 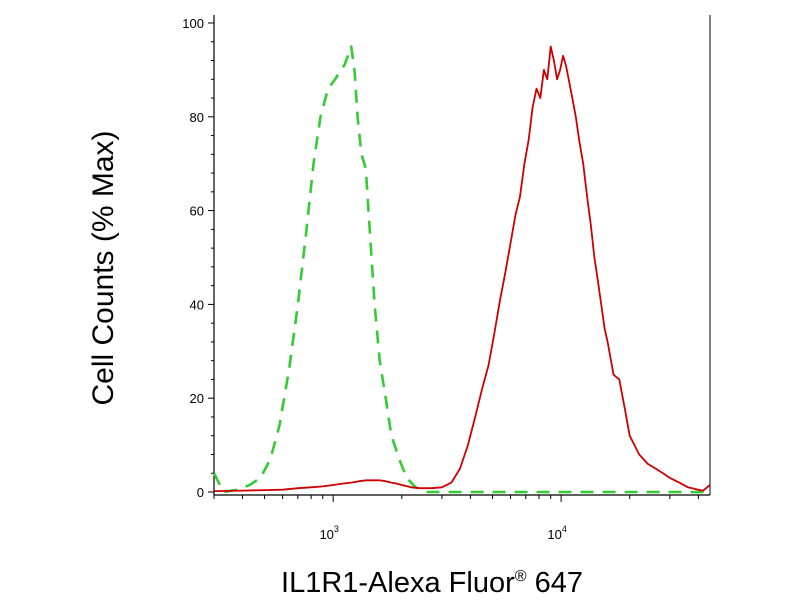 I want to click on x-axis-title-registered: ®, so click(x=521, y=576).